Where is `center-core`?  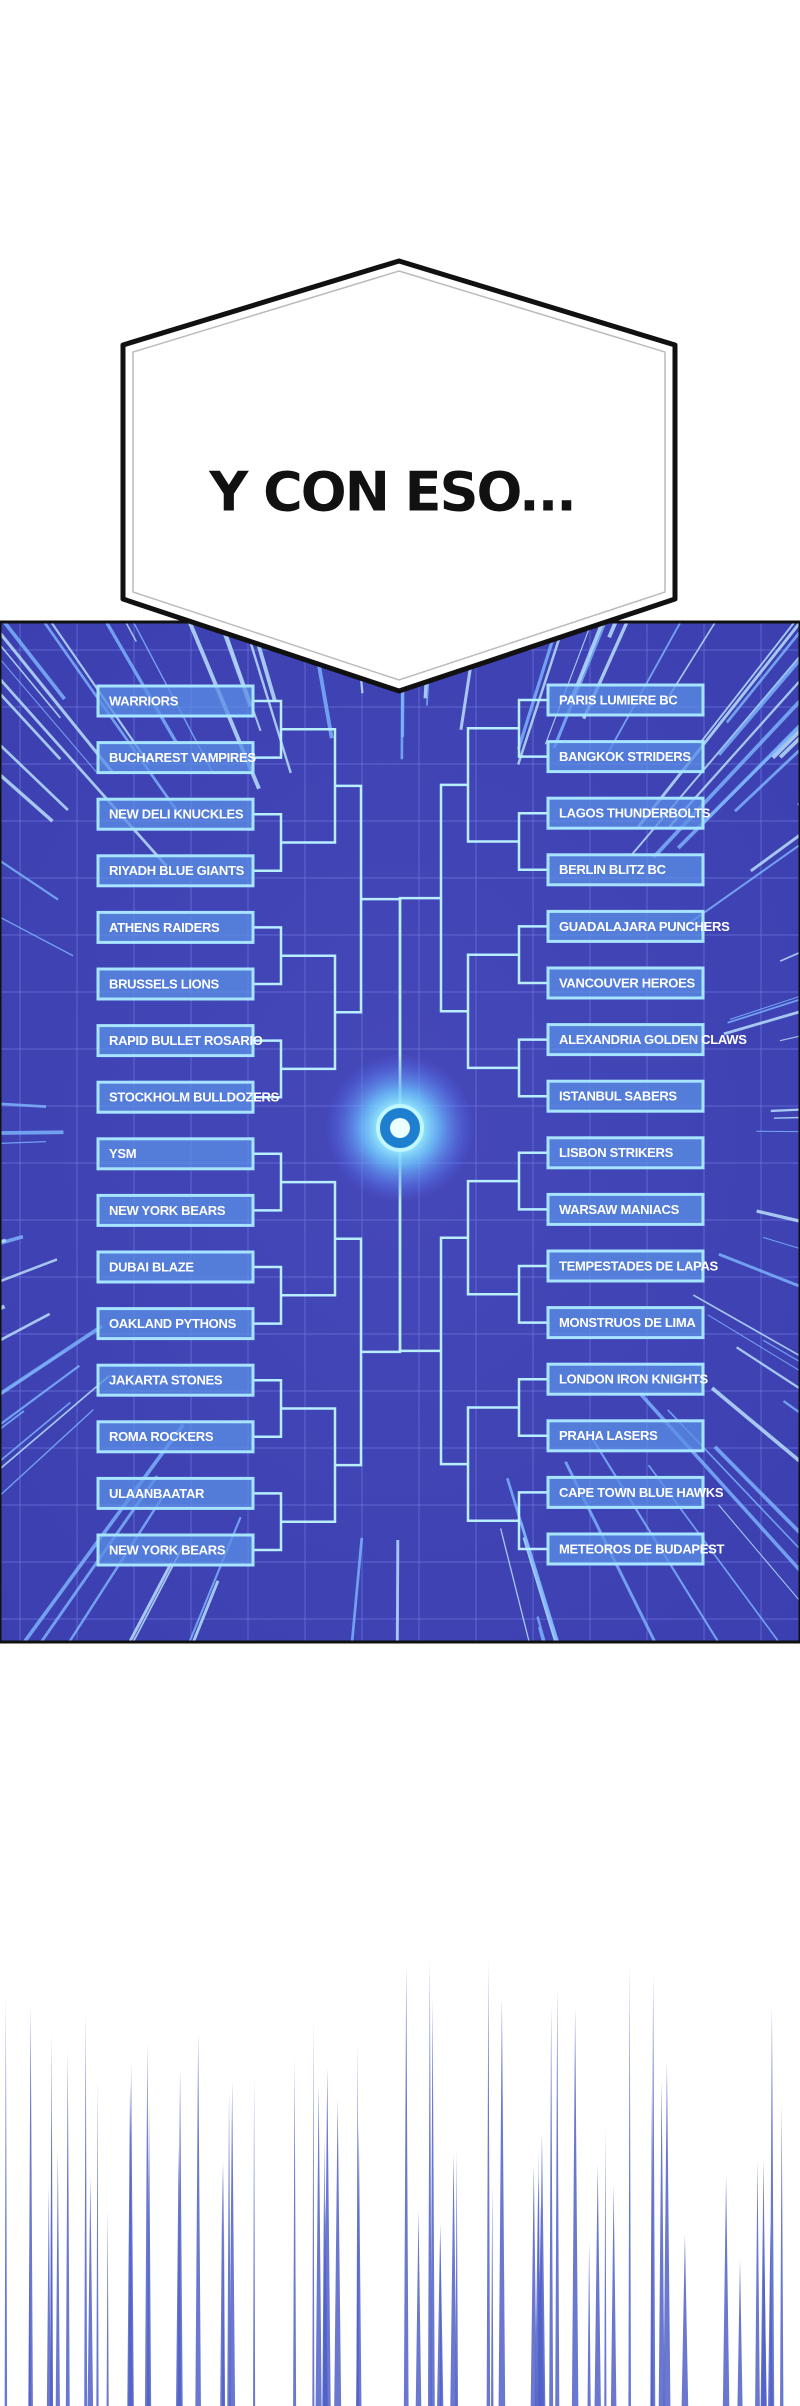 center-core is located at coordinates (400, 1128).